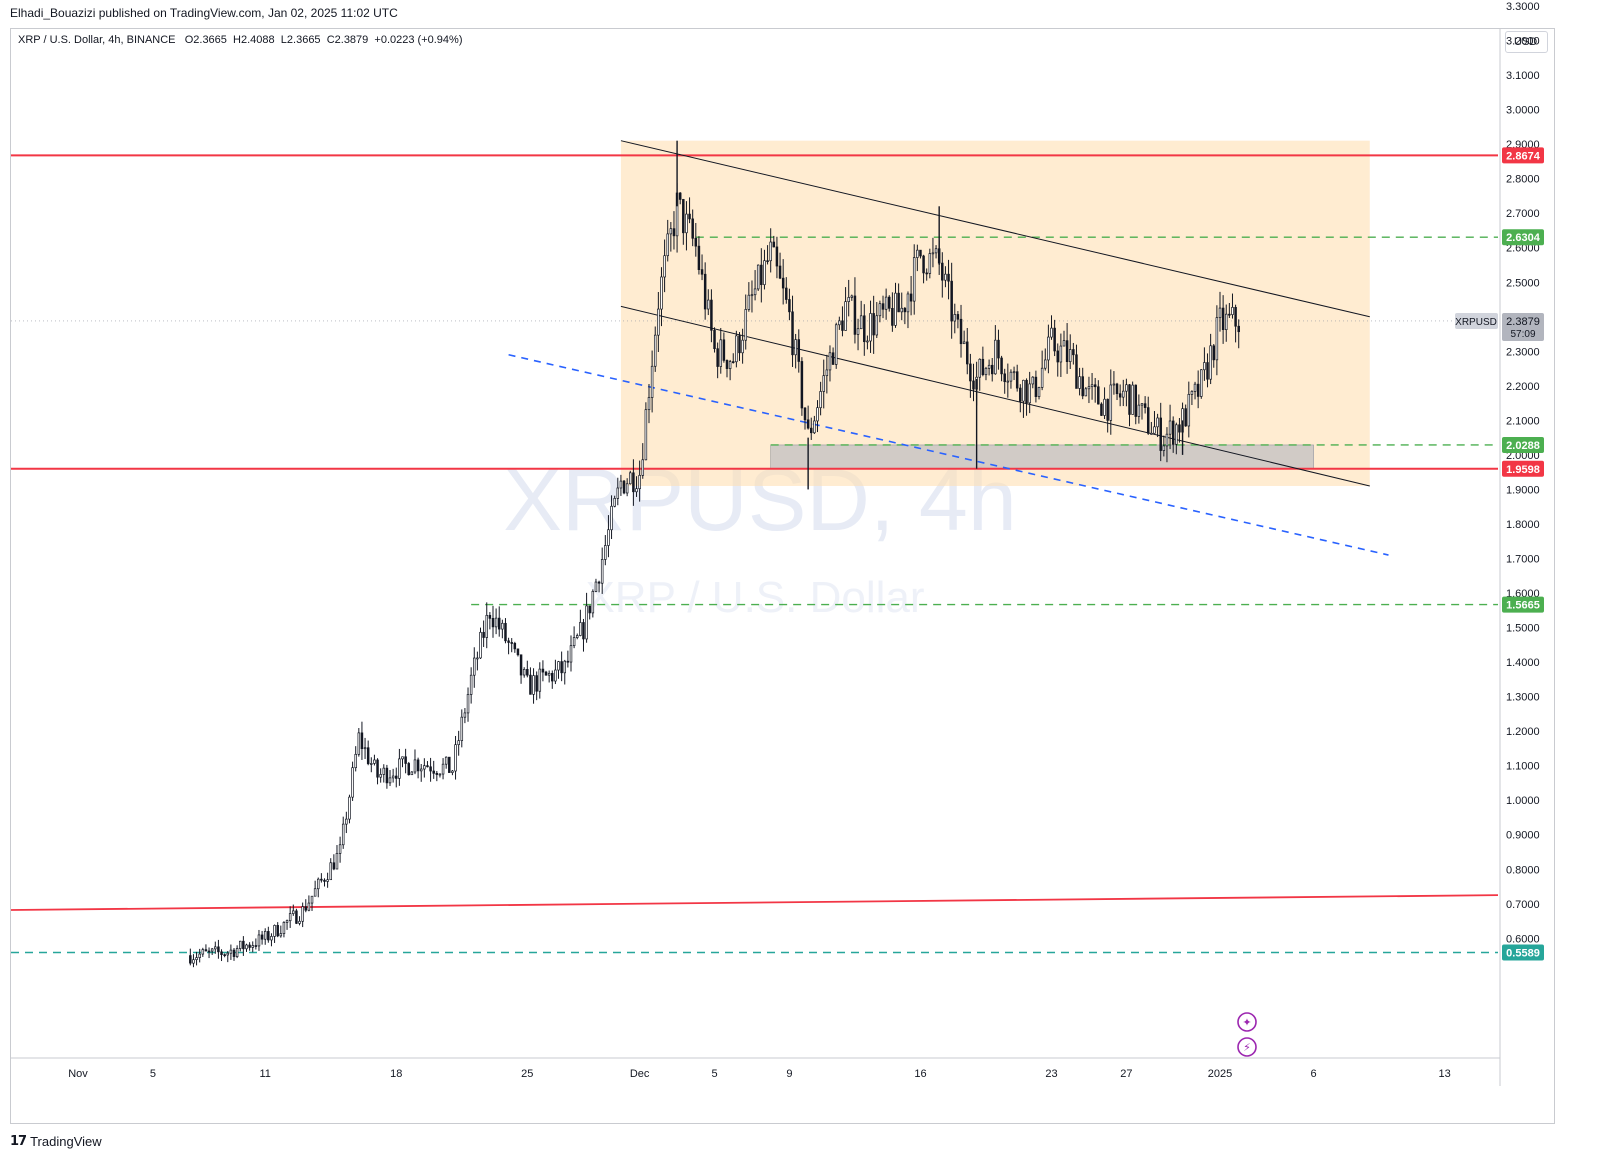  What do you see at coordinates (303, 40) in the screenshot?
I see `legend-low: 2.3665` at bounding box center [303, 40].